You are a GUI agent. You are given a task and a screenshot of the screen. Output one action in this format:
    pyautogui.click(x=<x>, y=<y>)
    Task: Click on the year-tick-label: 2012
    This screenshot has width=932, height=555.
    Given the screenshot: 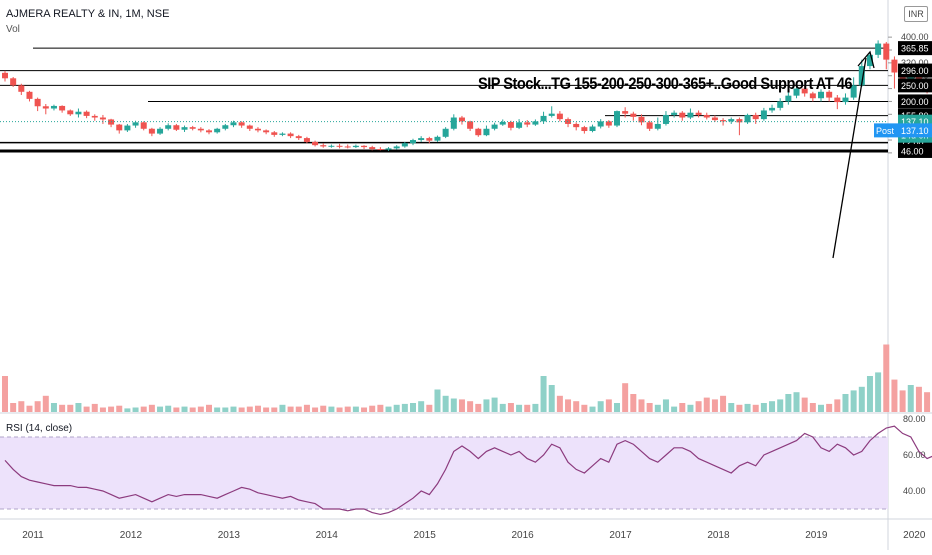 What is the action you would take?
    pyautogui.click(x=131, y=535)
    